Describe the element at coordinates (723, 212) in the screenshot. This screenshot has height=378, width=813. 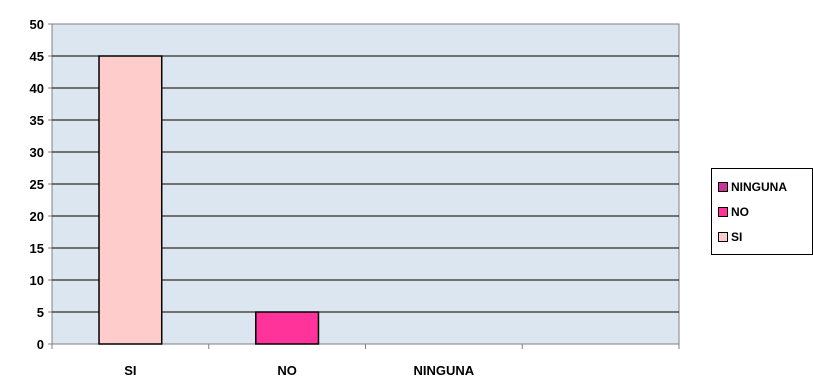
I see `legend-swatch-no` at that location.